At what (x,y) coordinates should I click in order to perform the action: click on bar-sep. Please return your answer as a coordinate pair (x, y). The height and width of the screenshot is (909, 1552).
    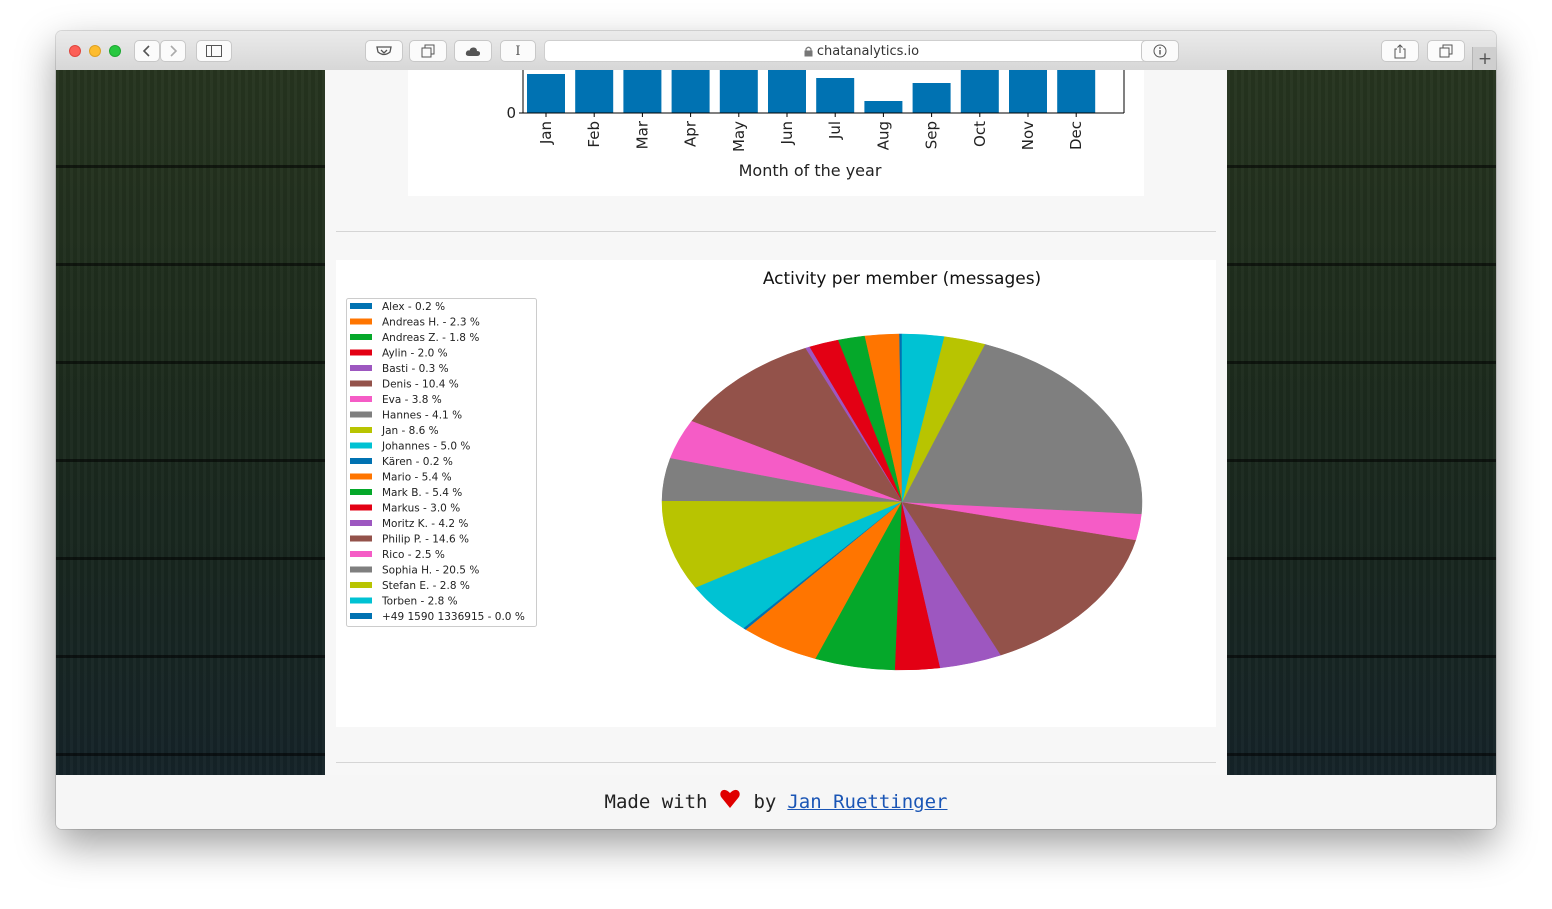
    Looking at the image, I should click on (931, 98).